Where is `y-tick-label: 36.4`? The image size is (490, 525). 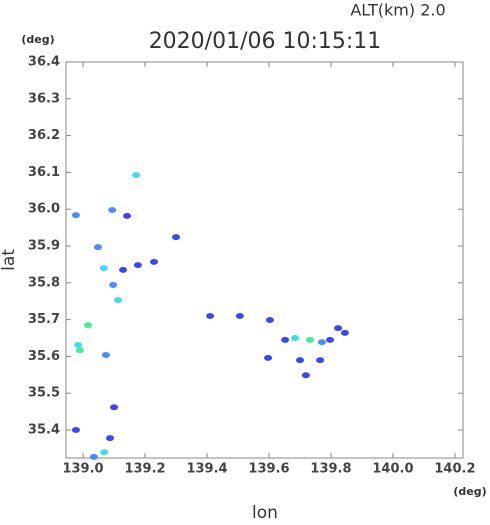 y-tick-label: 36.4 is located at coordinates (44, 62).